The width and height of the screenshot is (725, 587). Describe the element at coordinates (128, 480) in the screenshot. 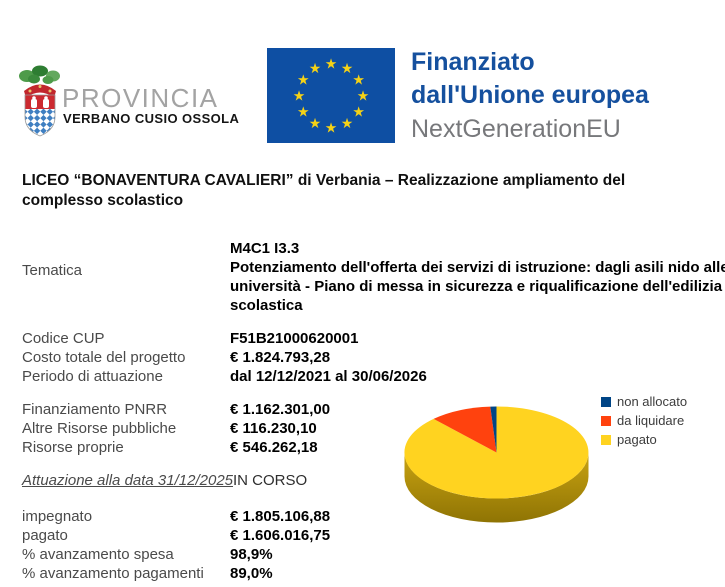

I see `status-label: Attuazione alla data 31/12/2025` at that location.